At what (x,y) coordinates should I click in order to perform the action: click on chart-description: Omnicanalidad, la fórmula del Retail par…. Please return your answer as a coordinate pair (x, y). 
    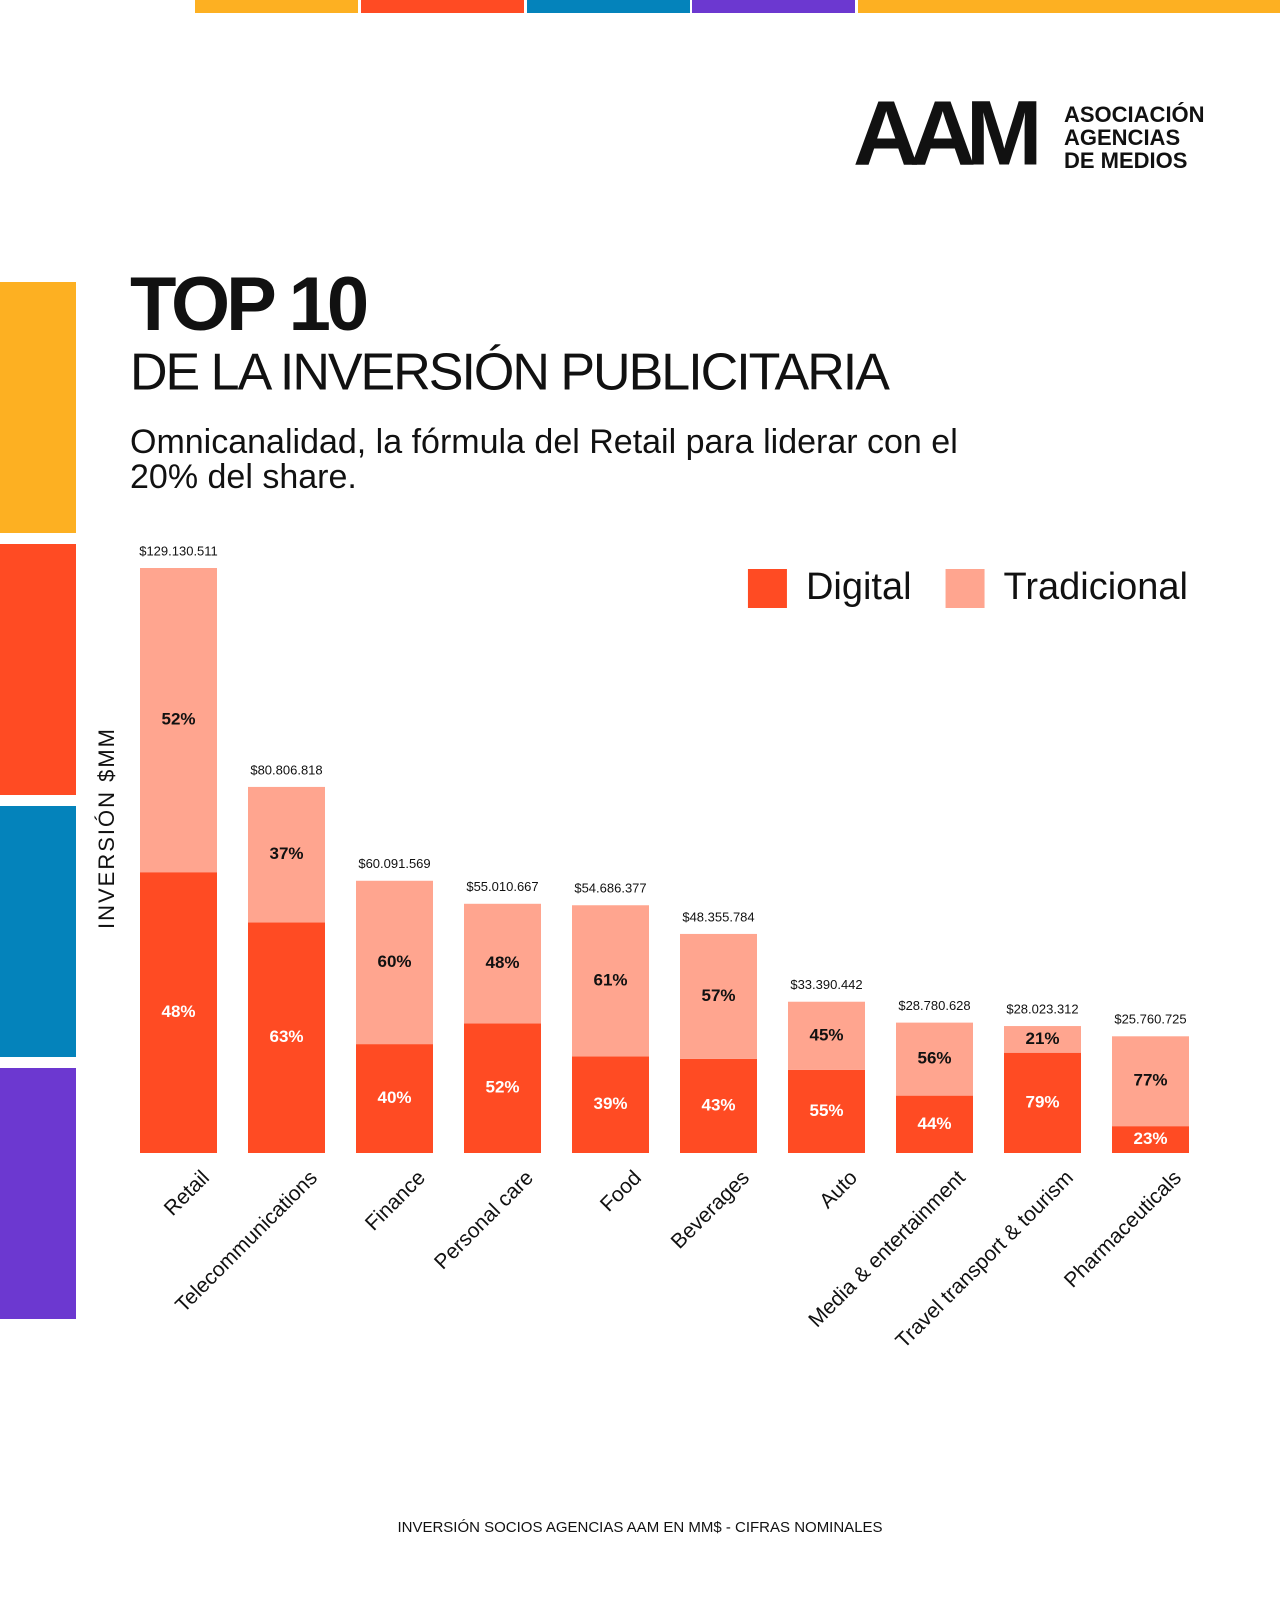
    Looking at the image, I should click on (544, 460).